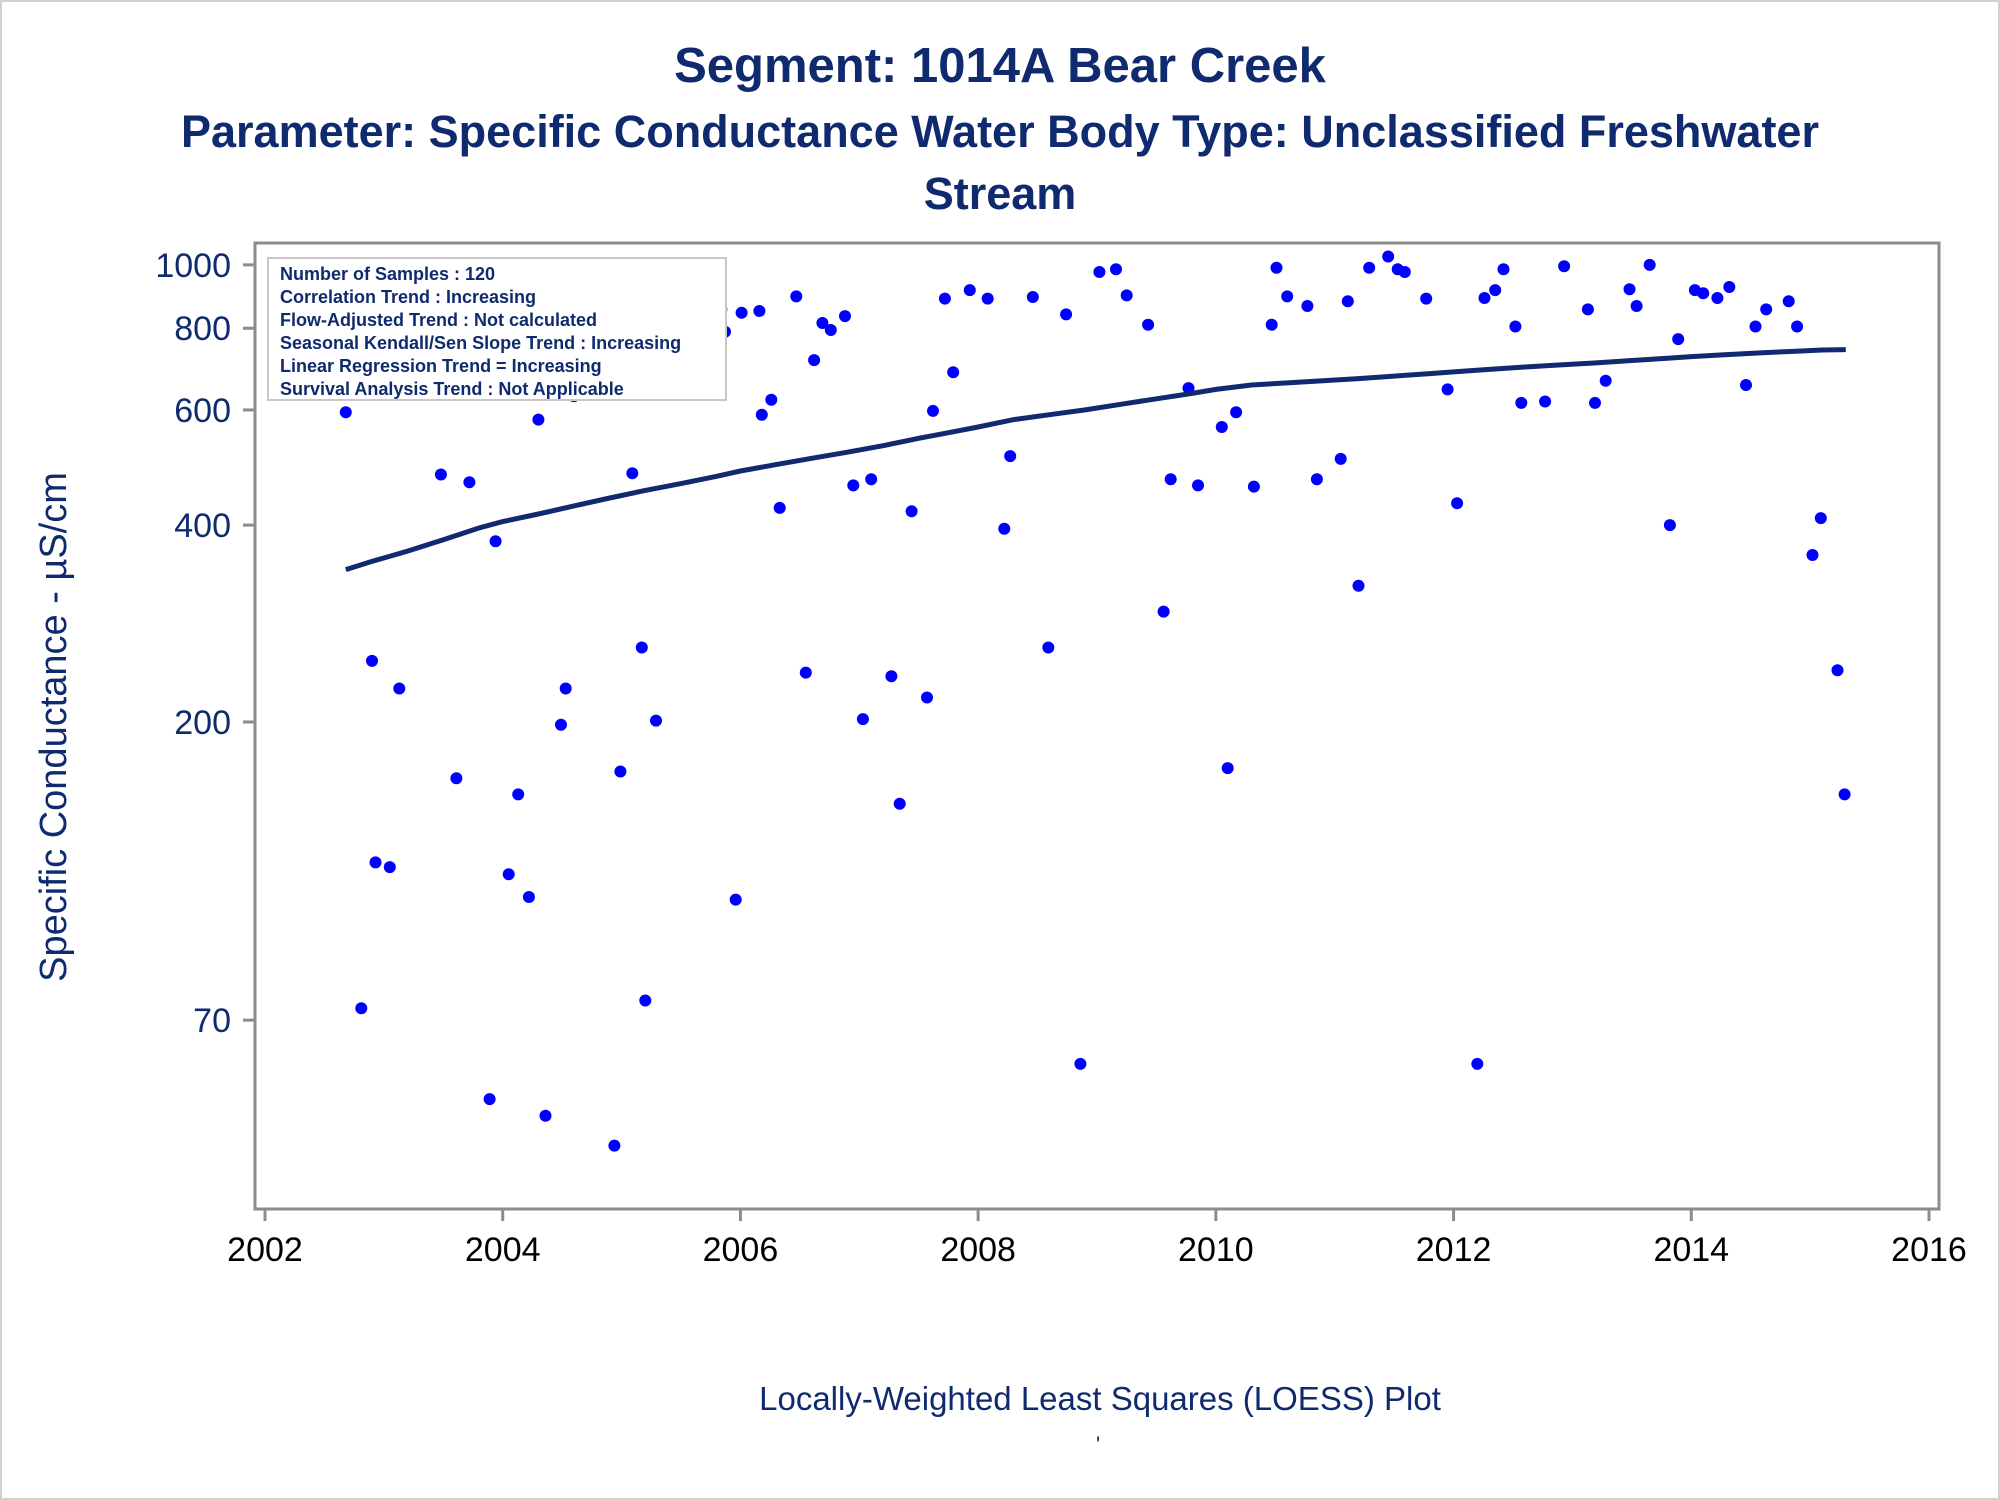  What do you see at coordinates (212, 1021) in the screenshot?
I see `y-tick-label-70: 70` at bounding box center [212, 1021].